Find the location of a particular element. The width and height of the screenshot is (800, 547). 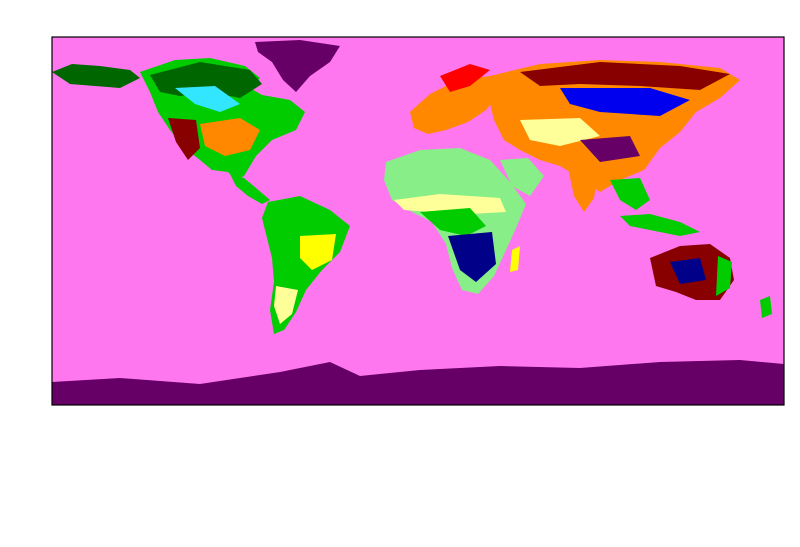

us-crops is located at coordinates (230, 137).